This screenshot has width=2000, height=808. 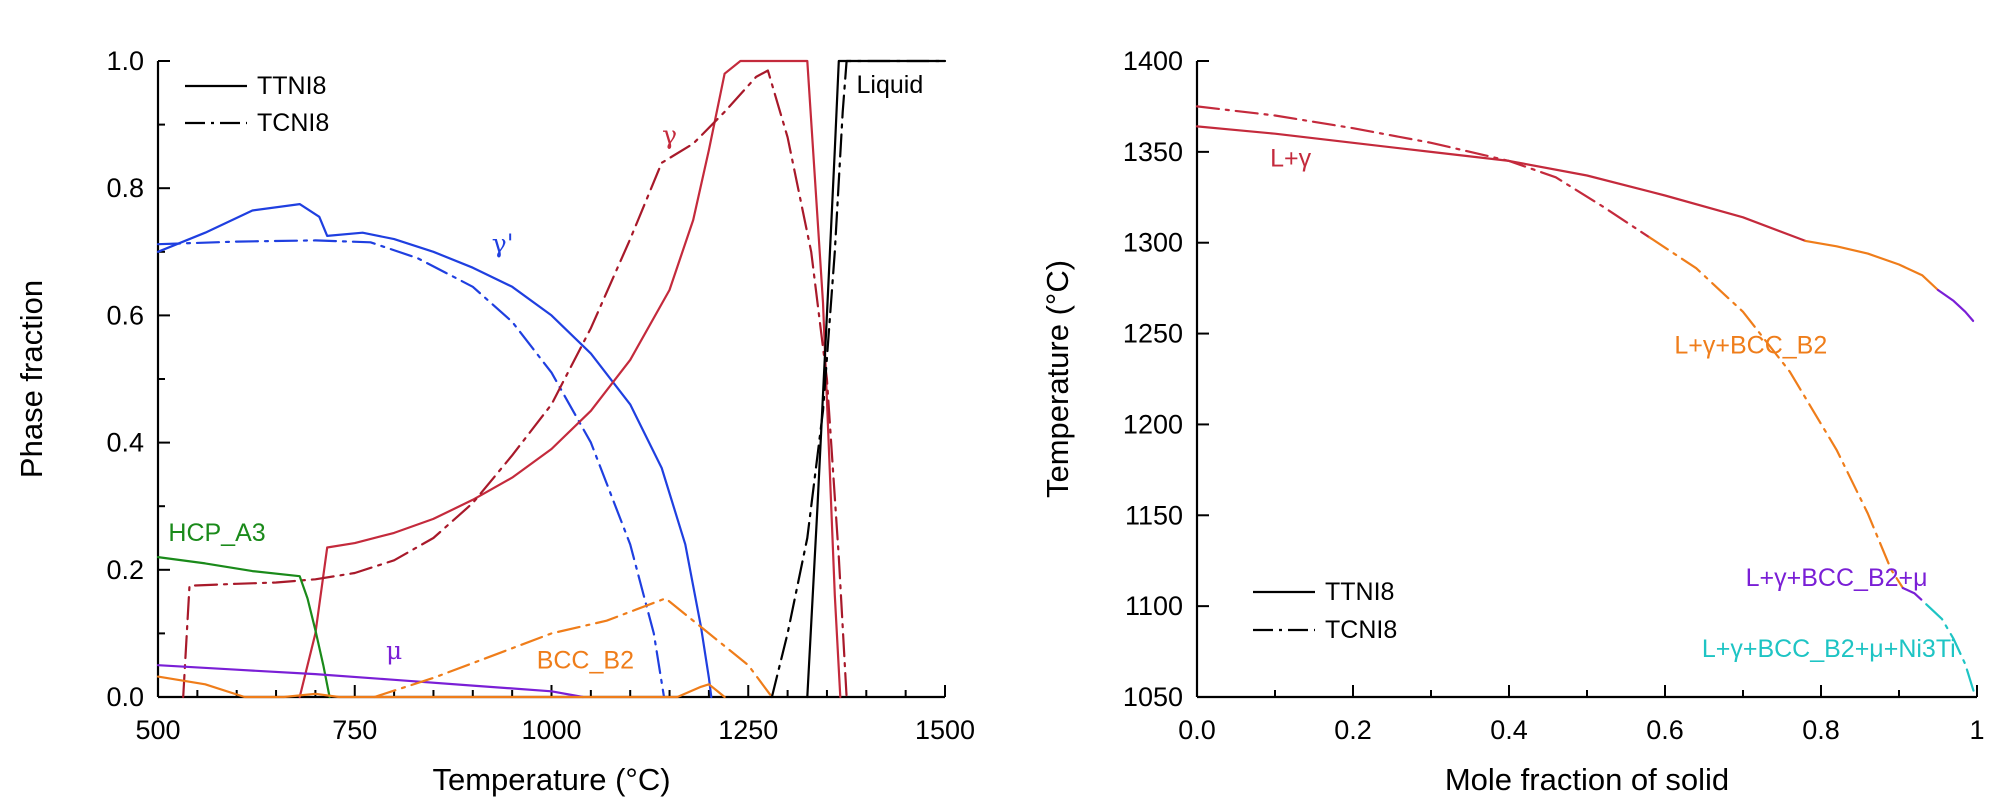 What do you see at coordinates (394, 650) in the screenshot?
I see `annotation-label: μ` at bounding box center [394, 650].